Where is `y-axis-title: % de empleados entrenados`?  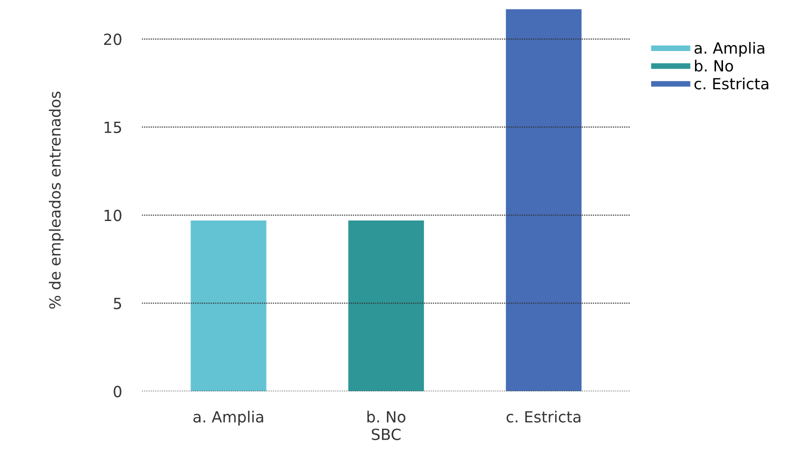
y-axis-title: % de empleados entrenados is located at coordinates (56, 200).